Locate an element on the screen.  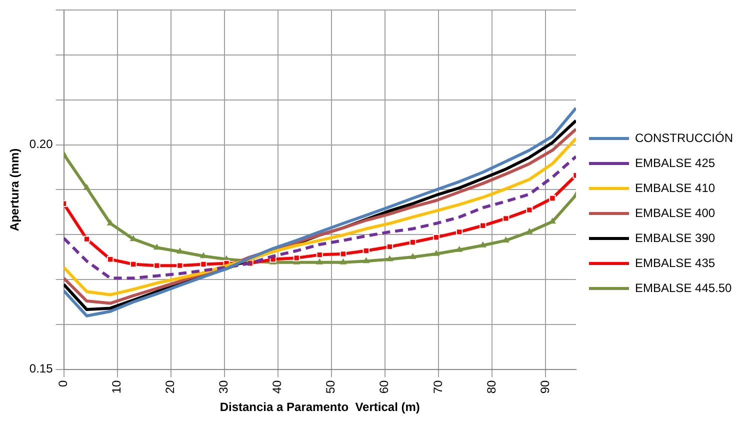
x-tick-label: 80 is located at coordinates (491, 387).